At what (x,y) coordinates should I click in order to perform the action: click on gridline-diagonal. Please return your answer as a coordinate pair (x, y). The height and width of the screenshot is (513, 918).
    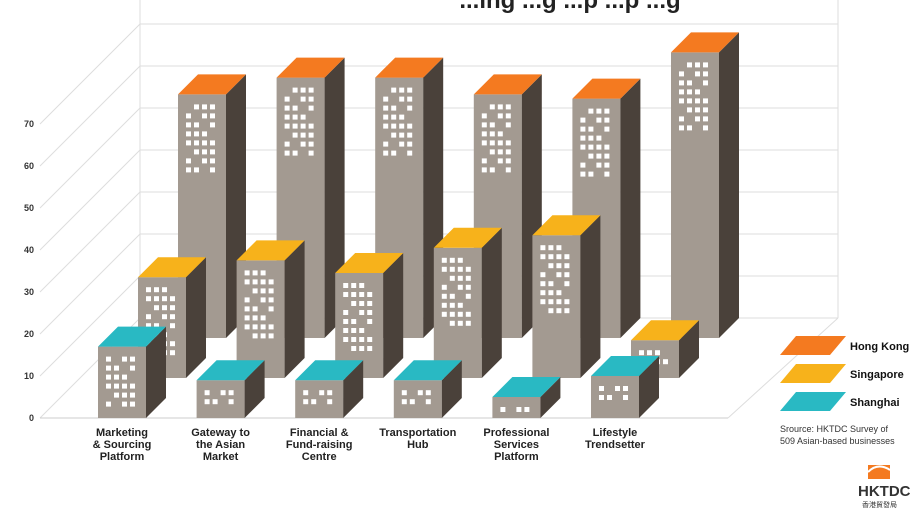
    Looking at the image, I should click on (90, 242).